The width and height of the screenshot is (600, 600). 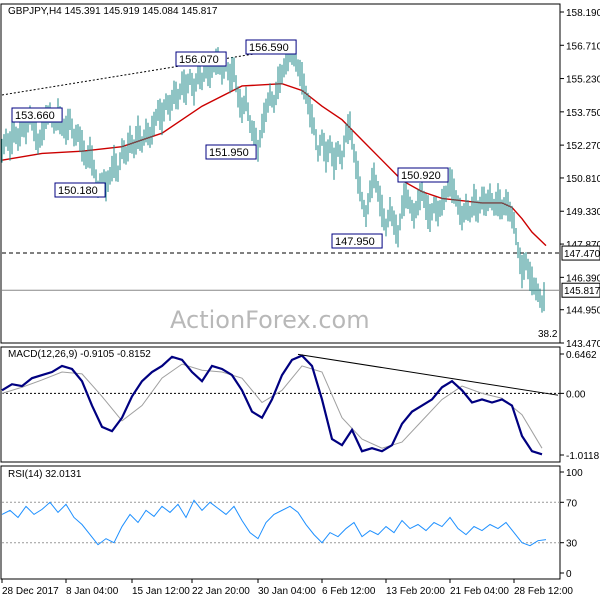 I want to click on main-y-tick-label: 144.950, so click(x=583, y=311).